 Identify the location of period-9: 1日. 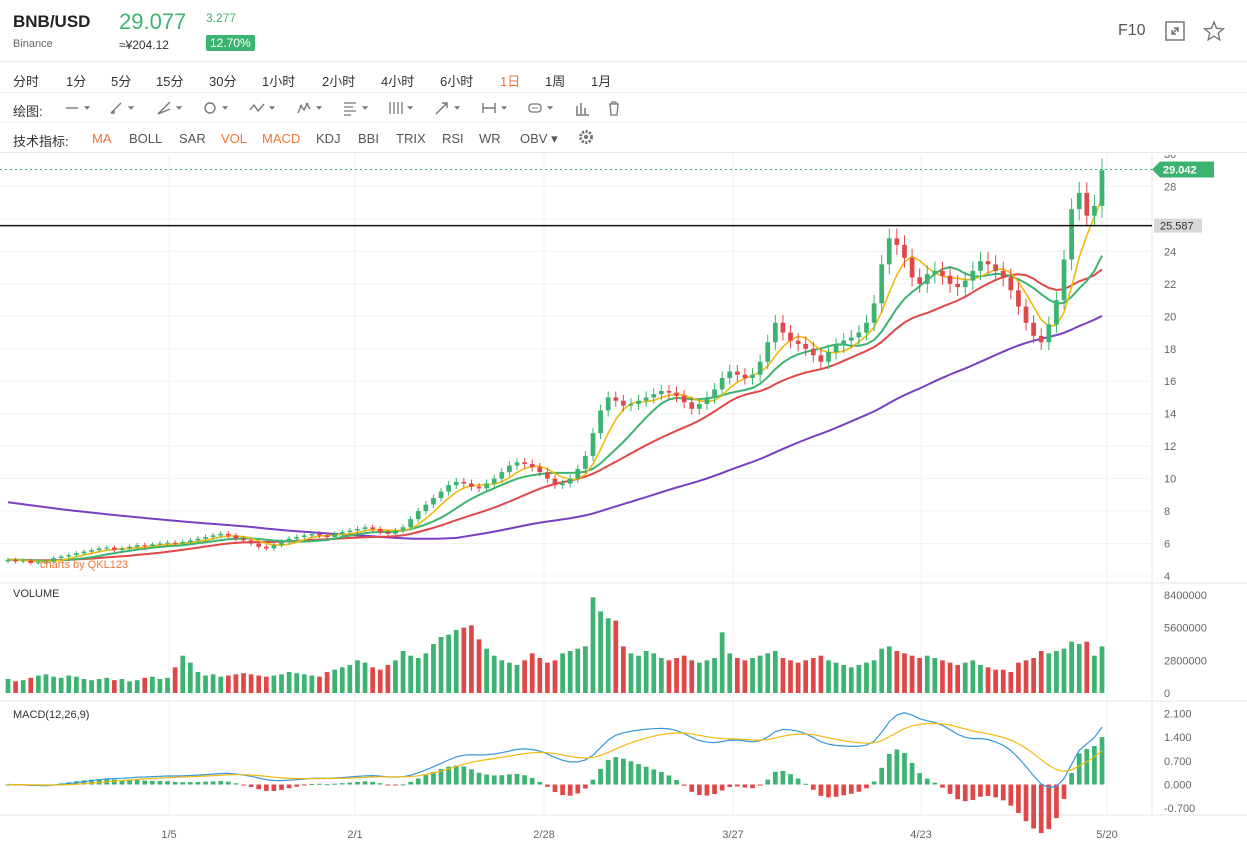
(510, 81).